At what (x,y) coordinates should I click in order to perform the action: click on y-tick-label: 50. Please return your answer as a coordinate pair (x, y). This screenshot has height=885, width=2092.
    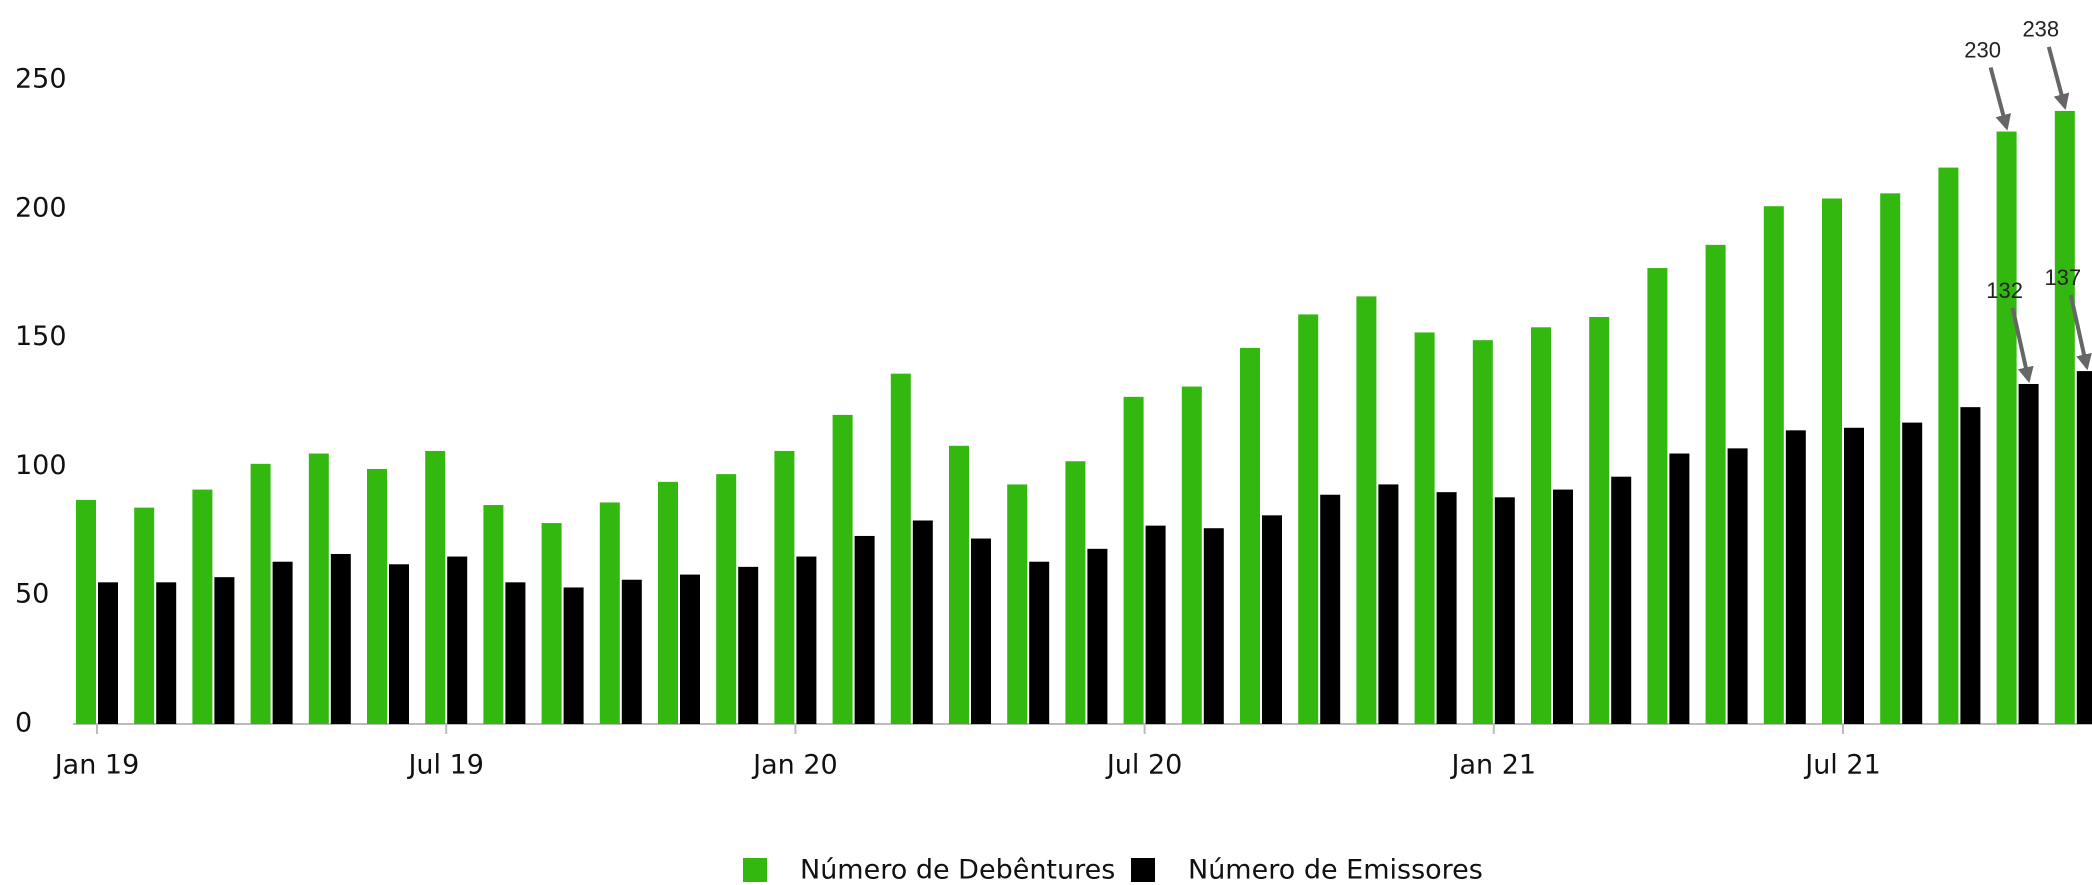
    Looking at the image, I should click on (32, 594).